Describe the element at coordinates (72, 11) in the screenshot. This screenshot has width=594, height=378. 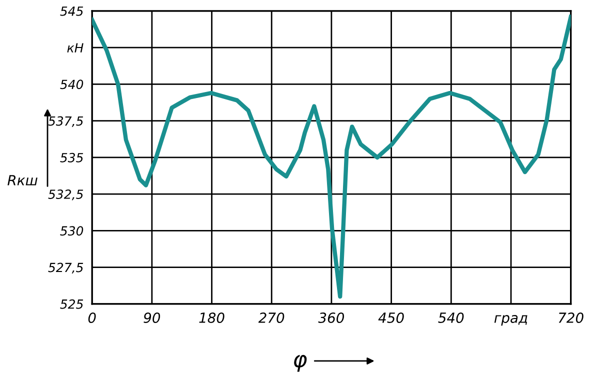
I see `y-tick-label: 545` at that location.